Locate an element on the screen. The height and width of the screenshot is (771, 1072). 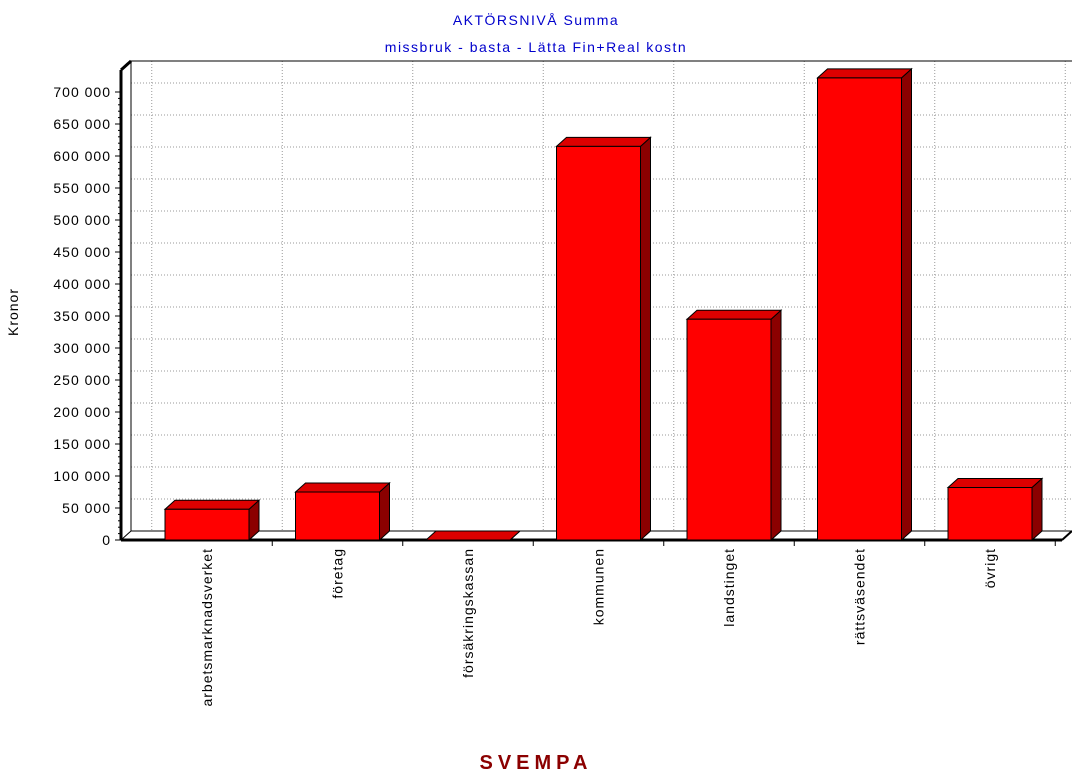
x-axis-end-edge is located at coordinates (1066, 535).